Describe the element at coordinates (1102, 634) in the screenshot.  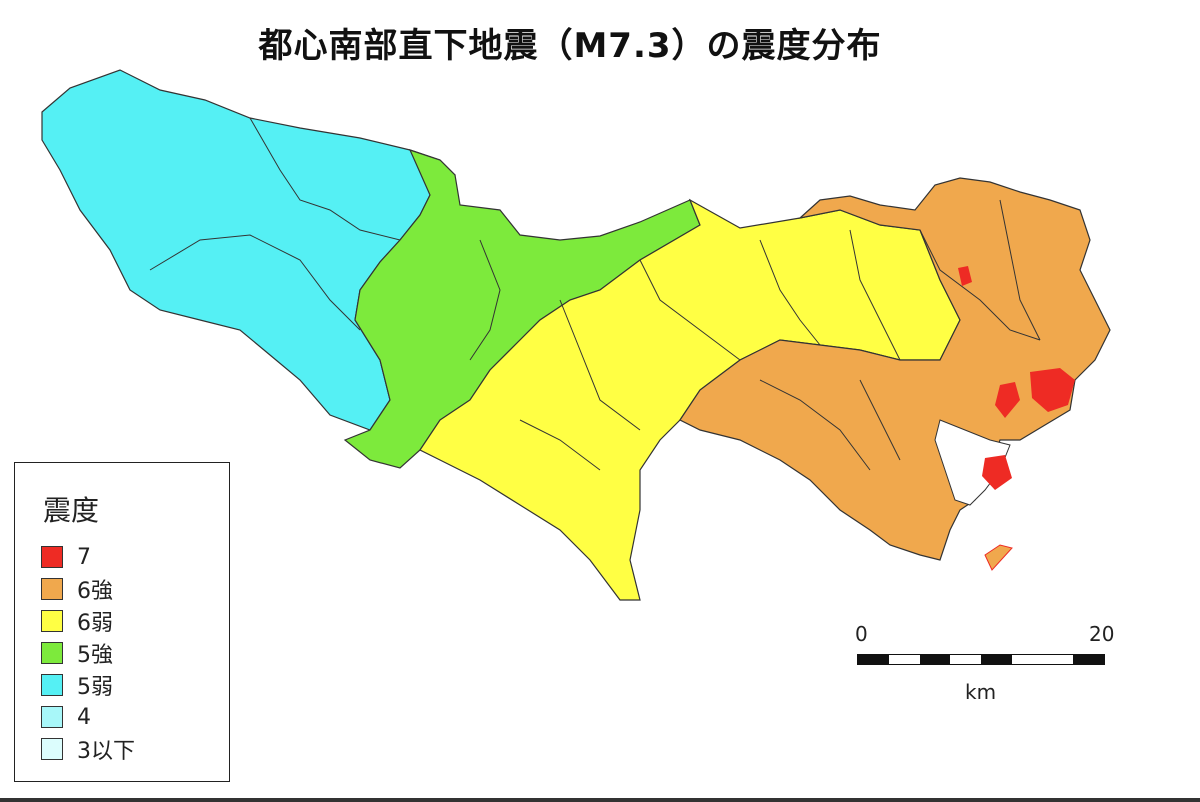
I see `scale-max-label: 20` at that location.